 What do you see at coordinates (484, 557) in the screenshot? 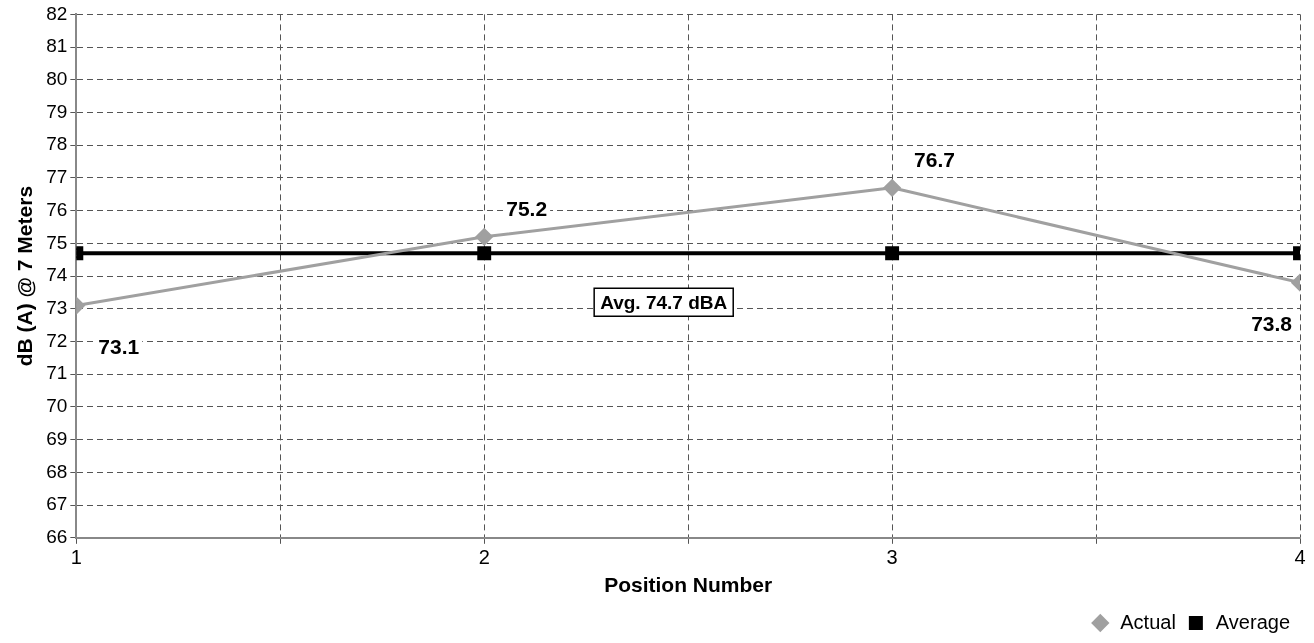
I see `x-tick-label: 2` at bounding box center [484, 557].